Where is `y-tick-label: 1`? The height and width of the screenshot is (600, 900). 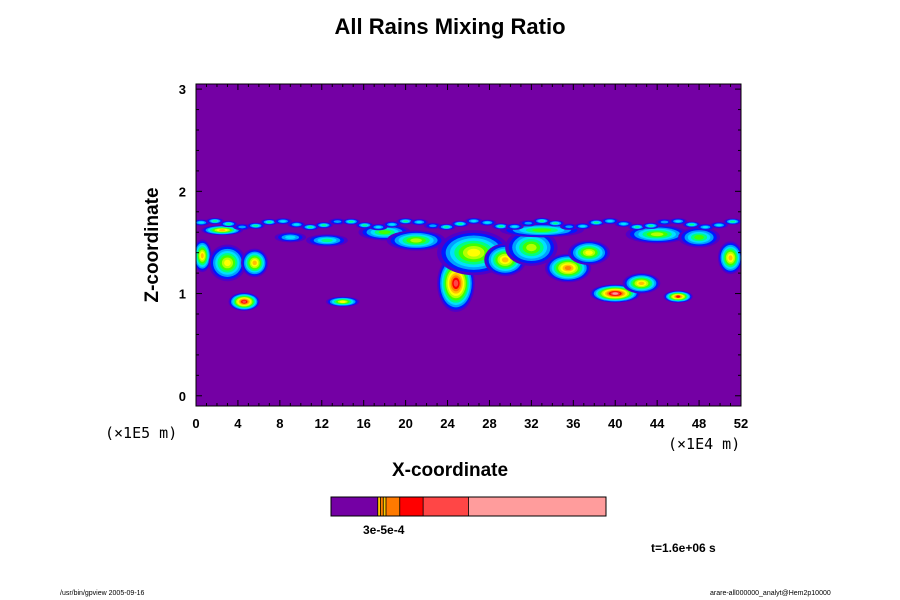 y-tick-label: 1 is located at coordinates (182, 294).